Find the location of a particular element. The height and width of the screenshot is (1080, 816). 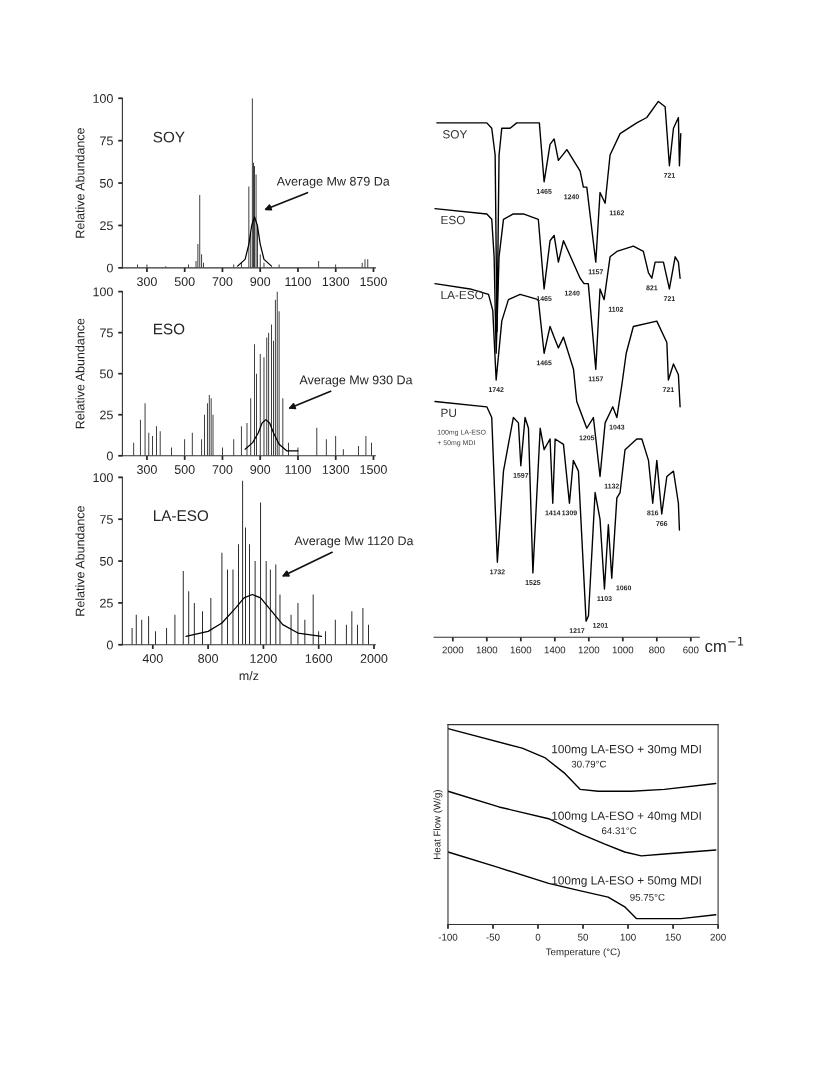

x-tick-label: 1400 is located at coordinates (555, 650).